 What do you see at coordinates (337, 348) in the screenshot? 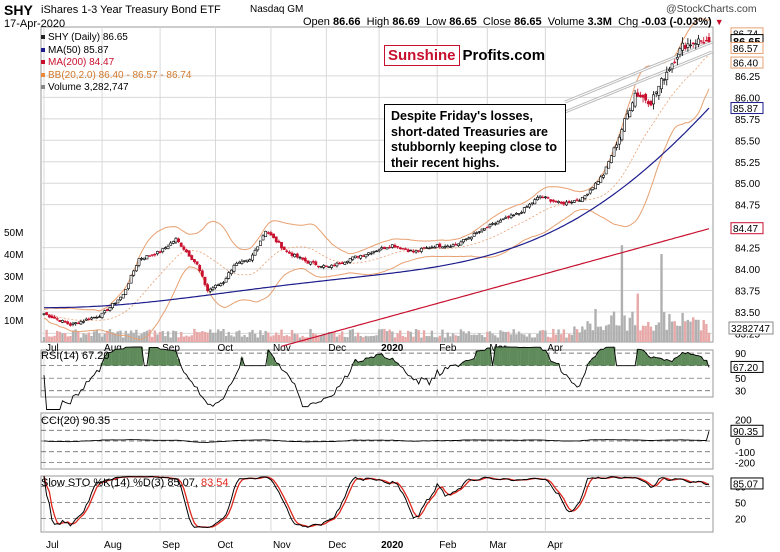
I see `x-axis-label-top: Dec` at bounding box center [337, 348].